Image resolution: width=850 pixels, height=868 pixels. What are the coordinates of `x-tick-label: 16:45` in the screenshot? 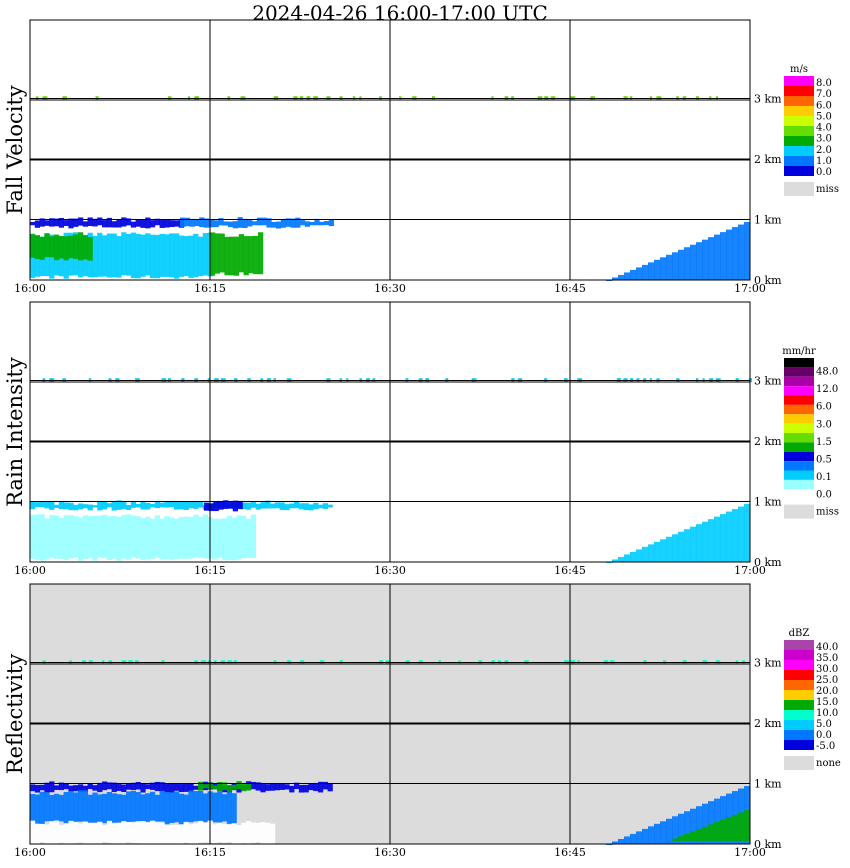 It's located at (570, 852).